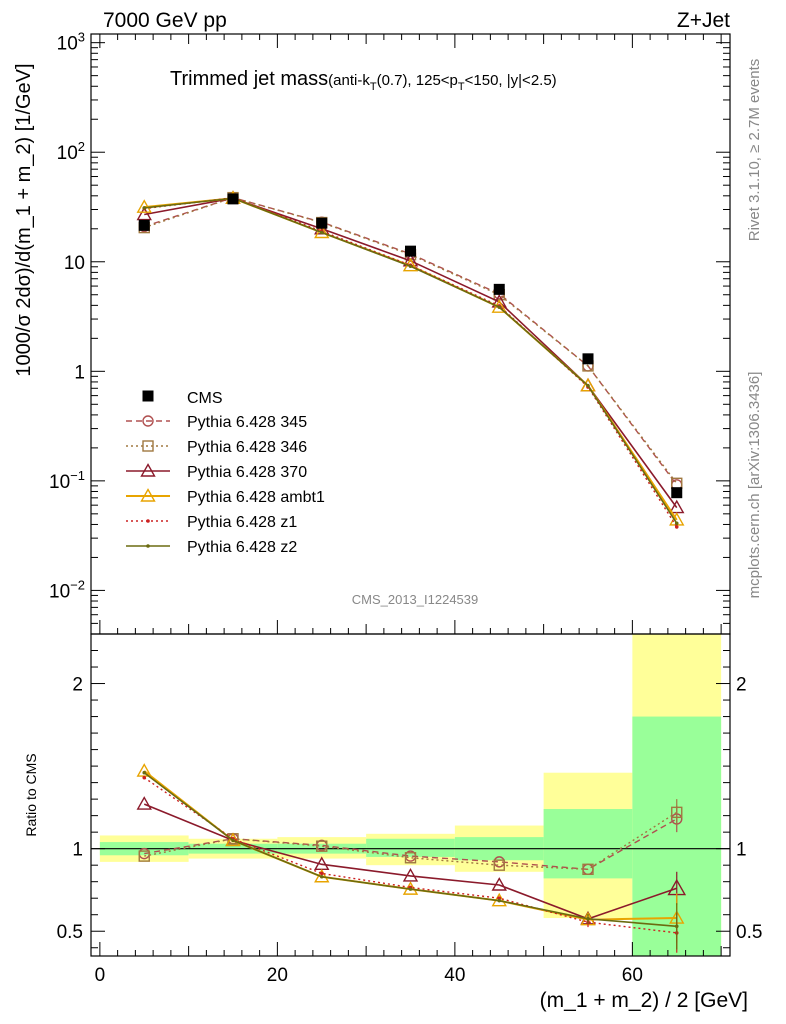  What do you see at coordinates (67, 480) in the screenshot?
I see `y-tick-label-main: 10⁻¹` at bounding box center [67, 480].